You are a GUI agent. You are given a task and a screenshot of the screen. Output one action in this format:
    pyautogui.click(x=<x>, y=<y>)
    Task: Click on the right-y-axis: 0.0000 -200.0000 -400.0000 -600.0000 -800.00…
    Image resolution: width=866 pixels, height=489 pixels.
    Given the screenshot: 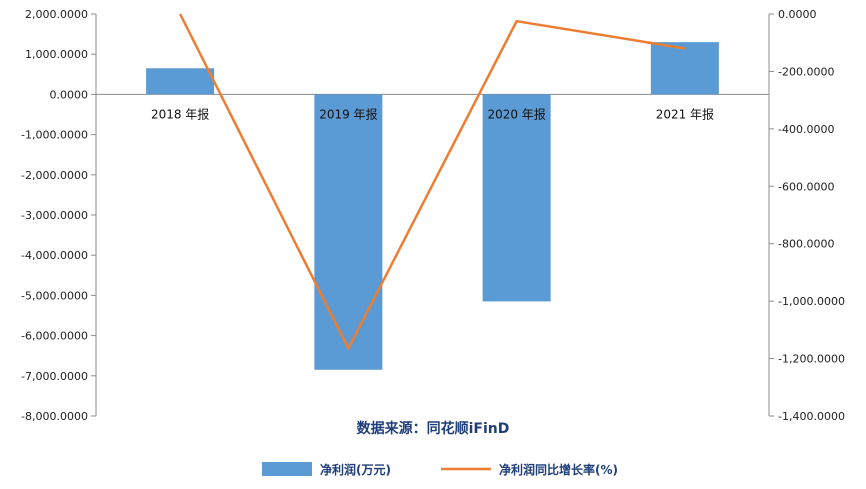 What is the action you would take?
    pyautogui.click(x=806, y=215)
    